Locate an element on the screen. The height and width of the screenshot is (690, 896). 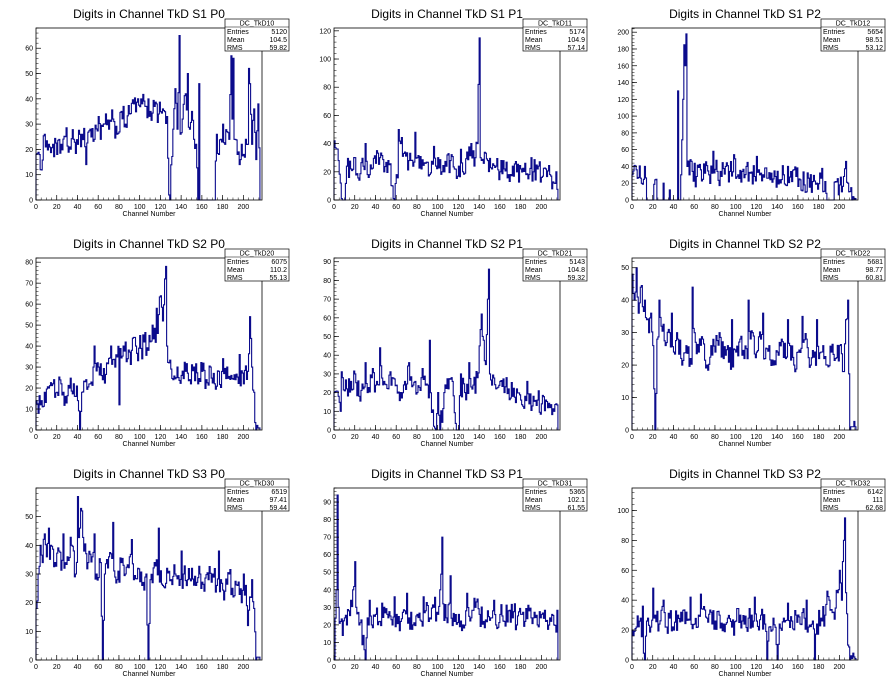
stats-histogram-name: DC_TkD10 is located at coordinates (257, 24).